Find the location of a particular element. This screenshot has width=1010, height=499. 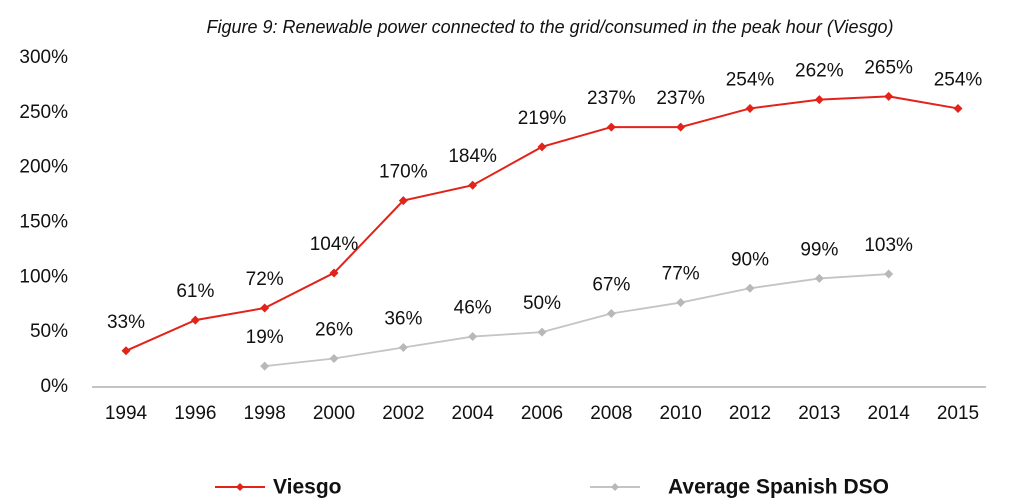

data-label: 46% is located at coordinates (473, 308).